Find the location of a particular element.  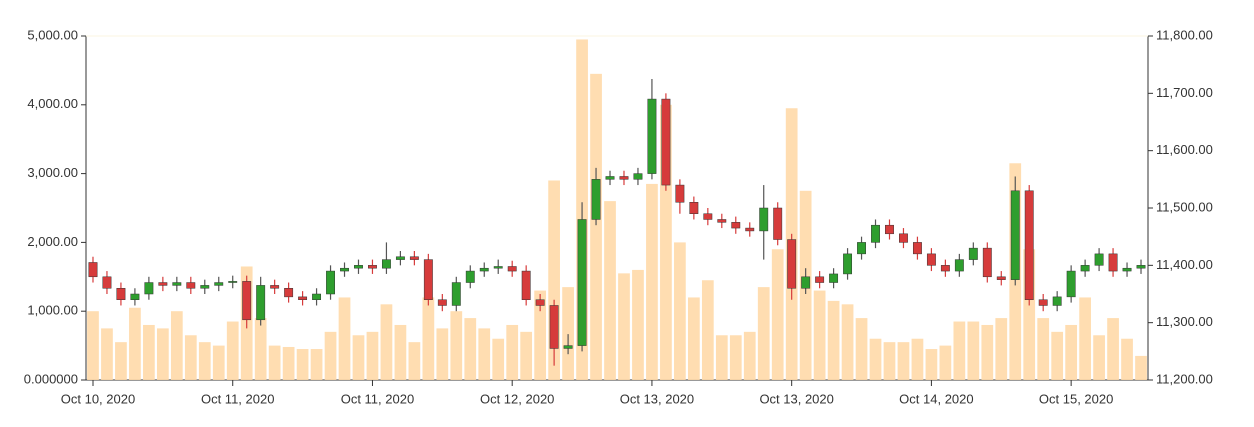

y-tick-label: 4,000.00 is located at coordinates (52, 103).